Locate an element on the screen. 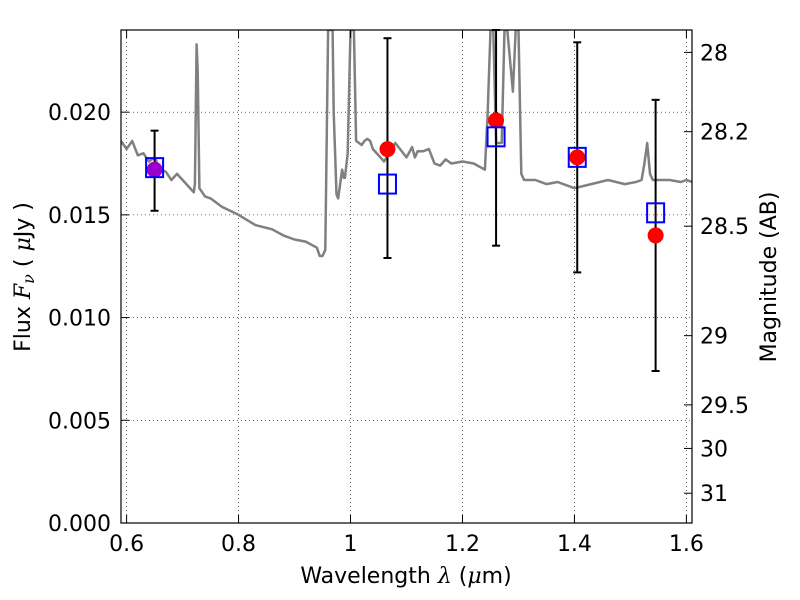 The width and height of the screenshot is (800, 600). y-tick-label: 0.005 is located at coordinates (79, 421).